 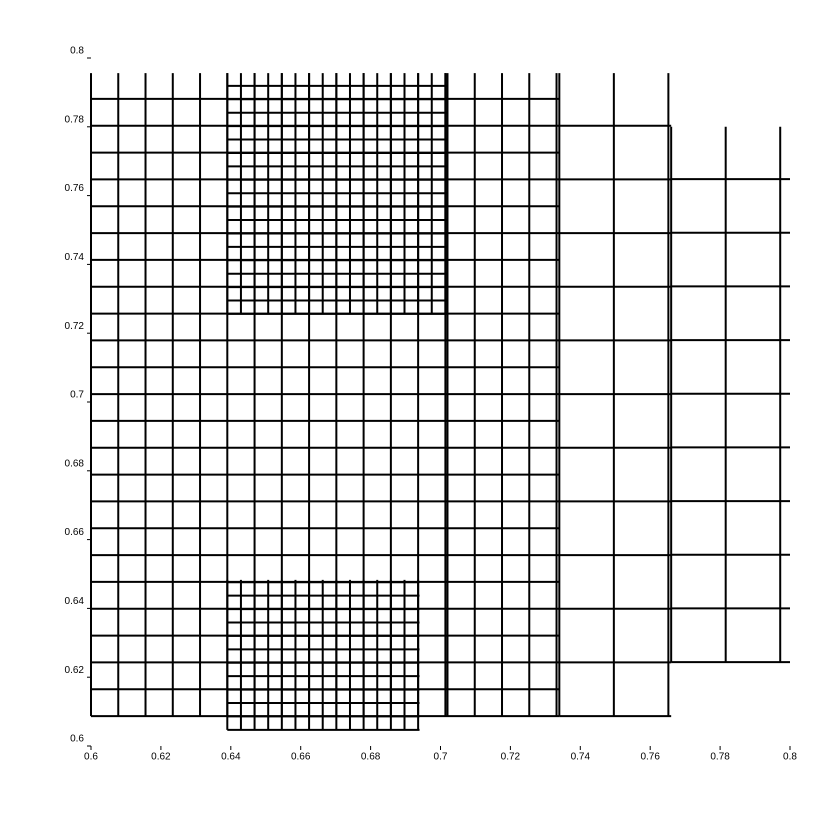 What do you see at coordinates (75, 326) in the screenshot?
I see `y-tick-label: 0.72` at bounding box center [75, 326].